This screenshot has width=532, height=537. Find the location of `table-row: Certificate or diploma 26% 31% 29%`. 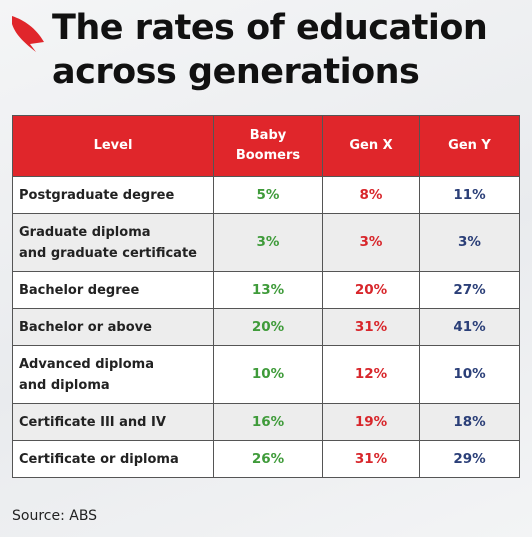

table-row: Certificate or diploma 26% 31% 29% is located at coordinates (266, 459).